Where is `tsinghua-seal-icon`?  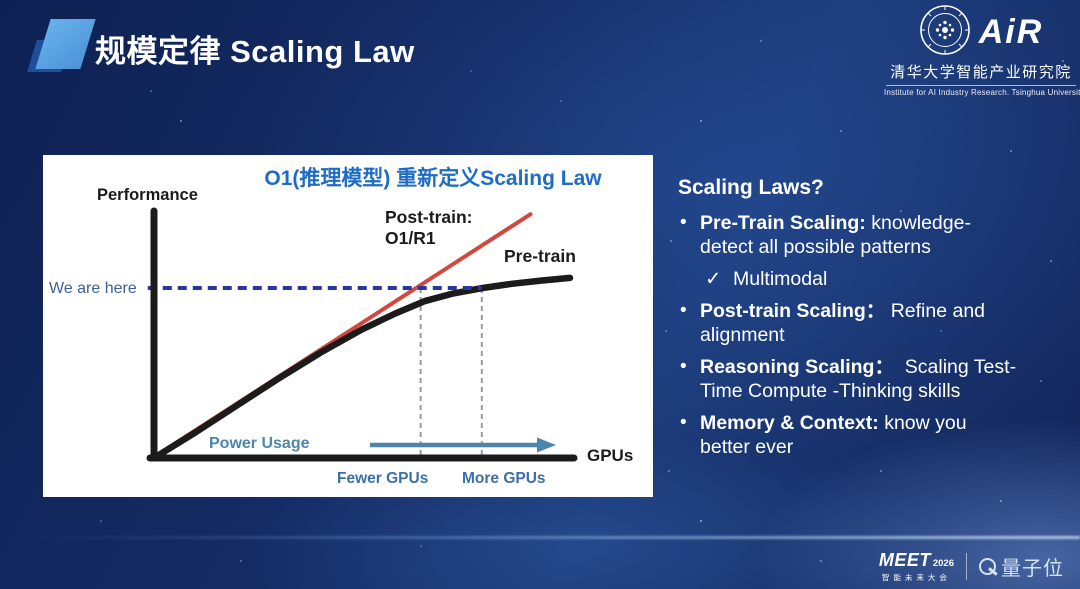 tsinghua-seal-icon is located at coordinates (945, 32).